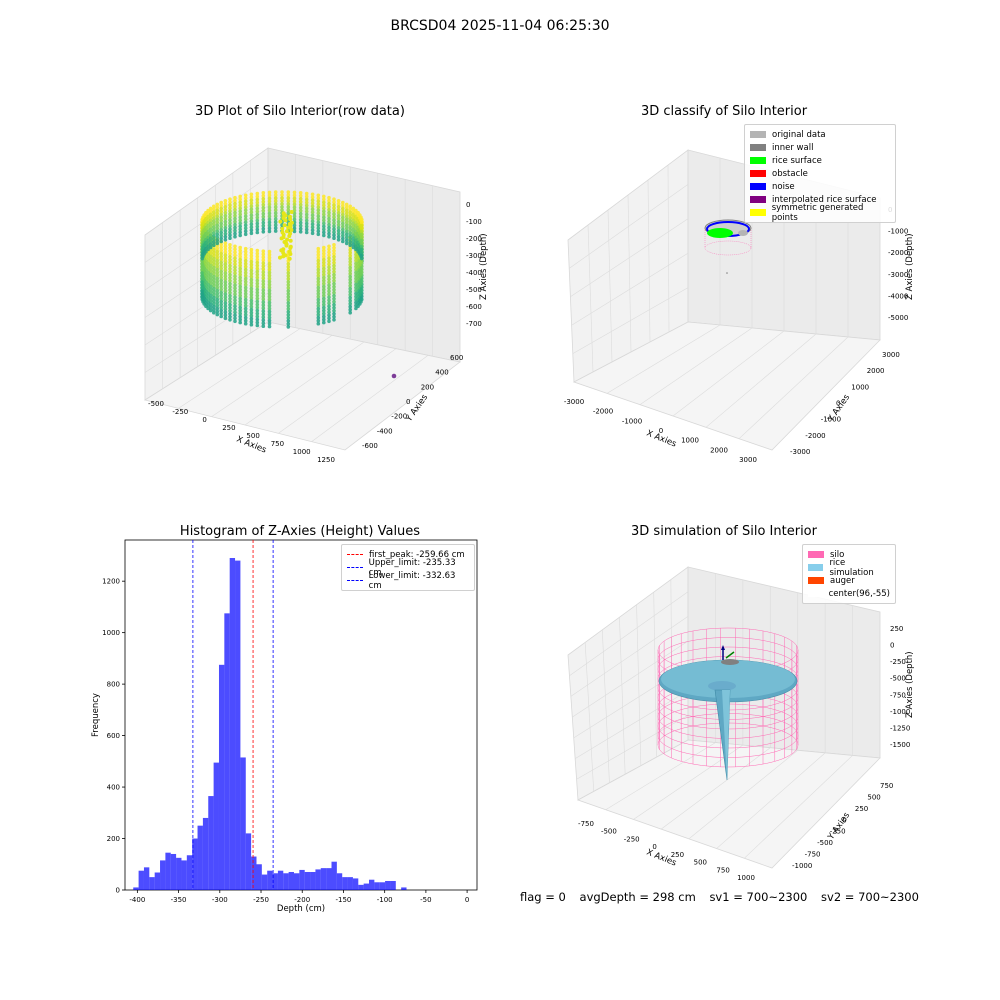 The image size is (1000, 1000). Describe the element at coordinates (441, 373) in the screenshot. I see `raw-y-tick-label: 400` at that location.